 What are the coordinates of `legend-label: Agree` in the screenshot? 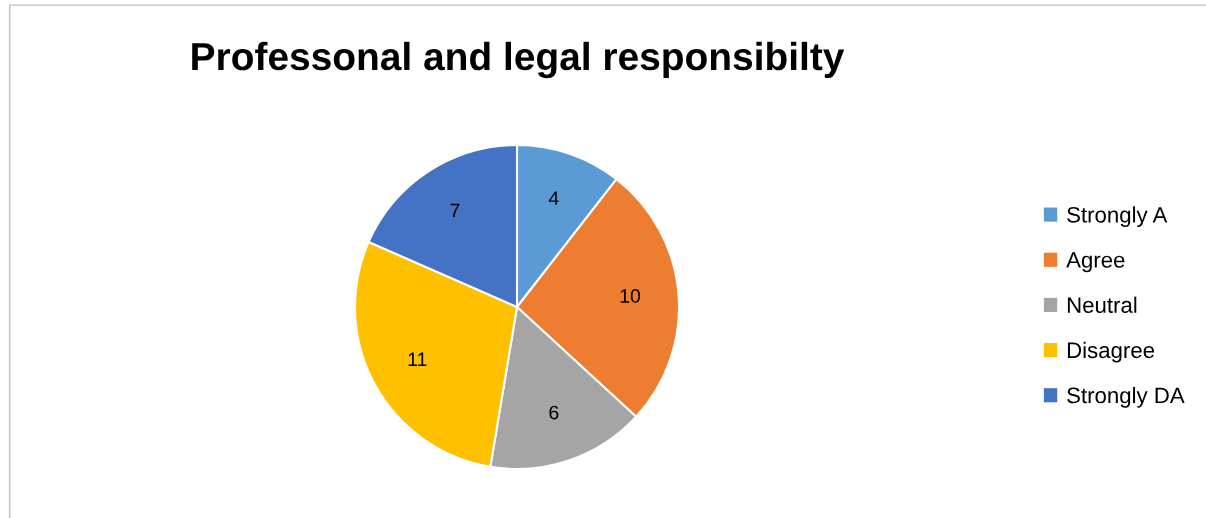 It's located at (1095, 262).